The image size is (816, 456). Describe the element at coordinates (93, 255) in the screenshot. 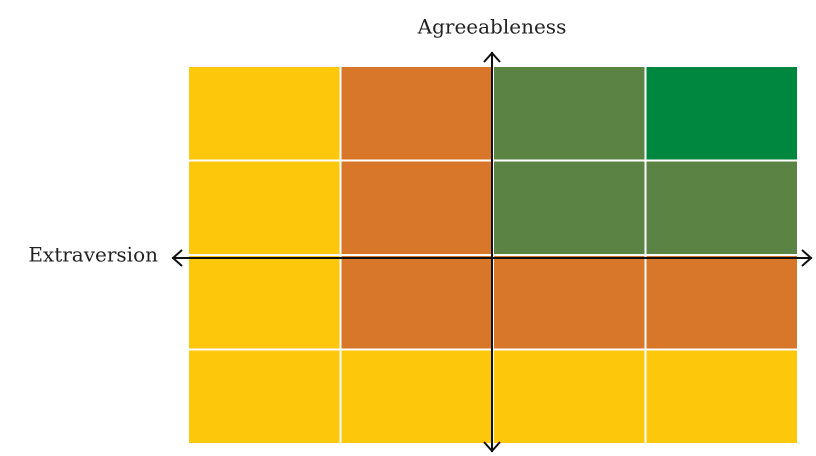

I see `x-axis-label: Extraversion` at that location.